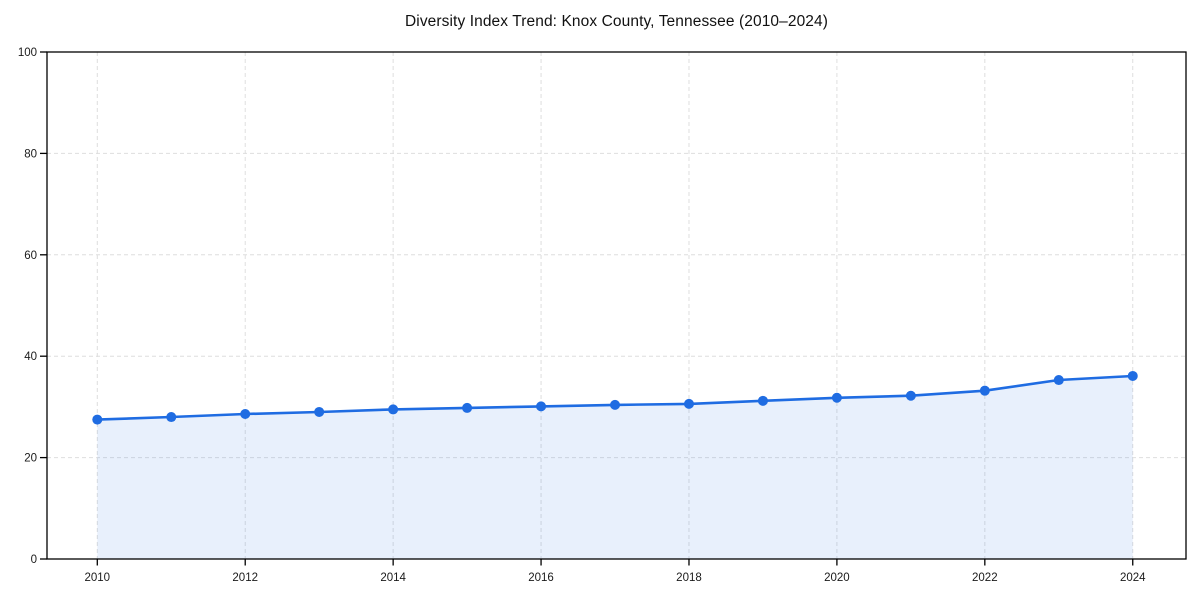  I want to click on y-axis-tick-label: 100, so click(27, 53).